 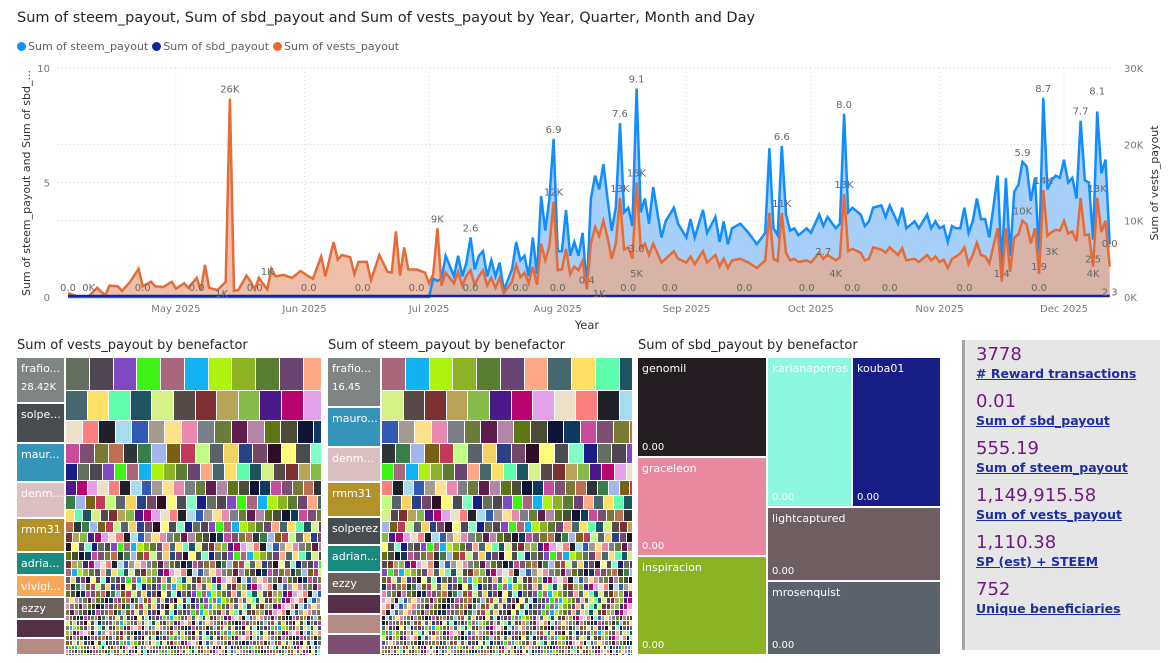 I want to click on kpi-sp-link: SP (est) + STEEM, so click(x=1037, y=561).